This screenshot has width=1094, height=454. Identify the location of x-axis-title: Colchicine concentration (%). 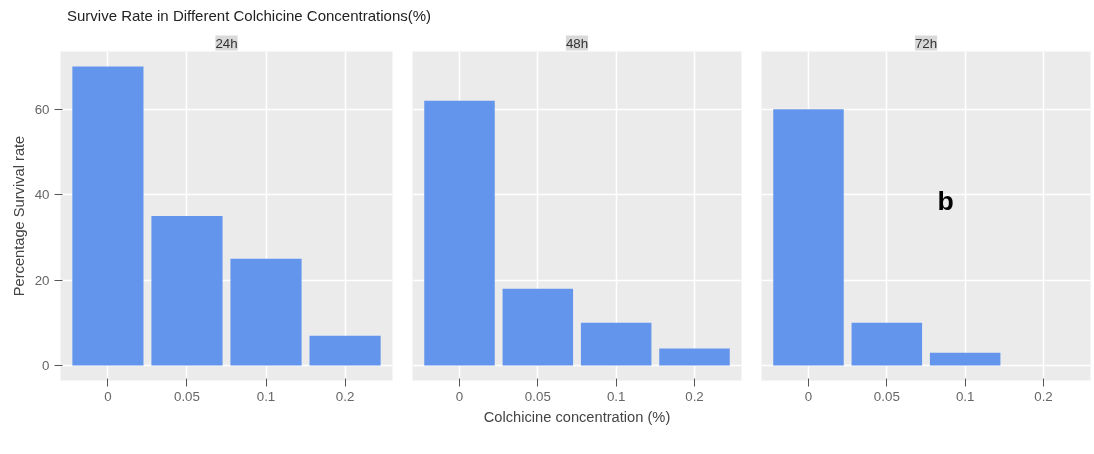
(577, 416).